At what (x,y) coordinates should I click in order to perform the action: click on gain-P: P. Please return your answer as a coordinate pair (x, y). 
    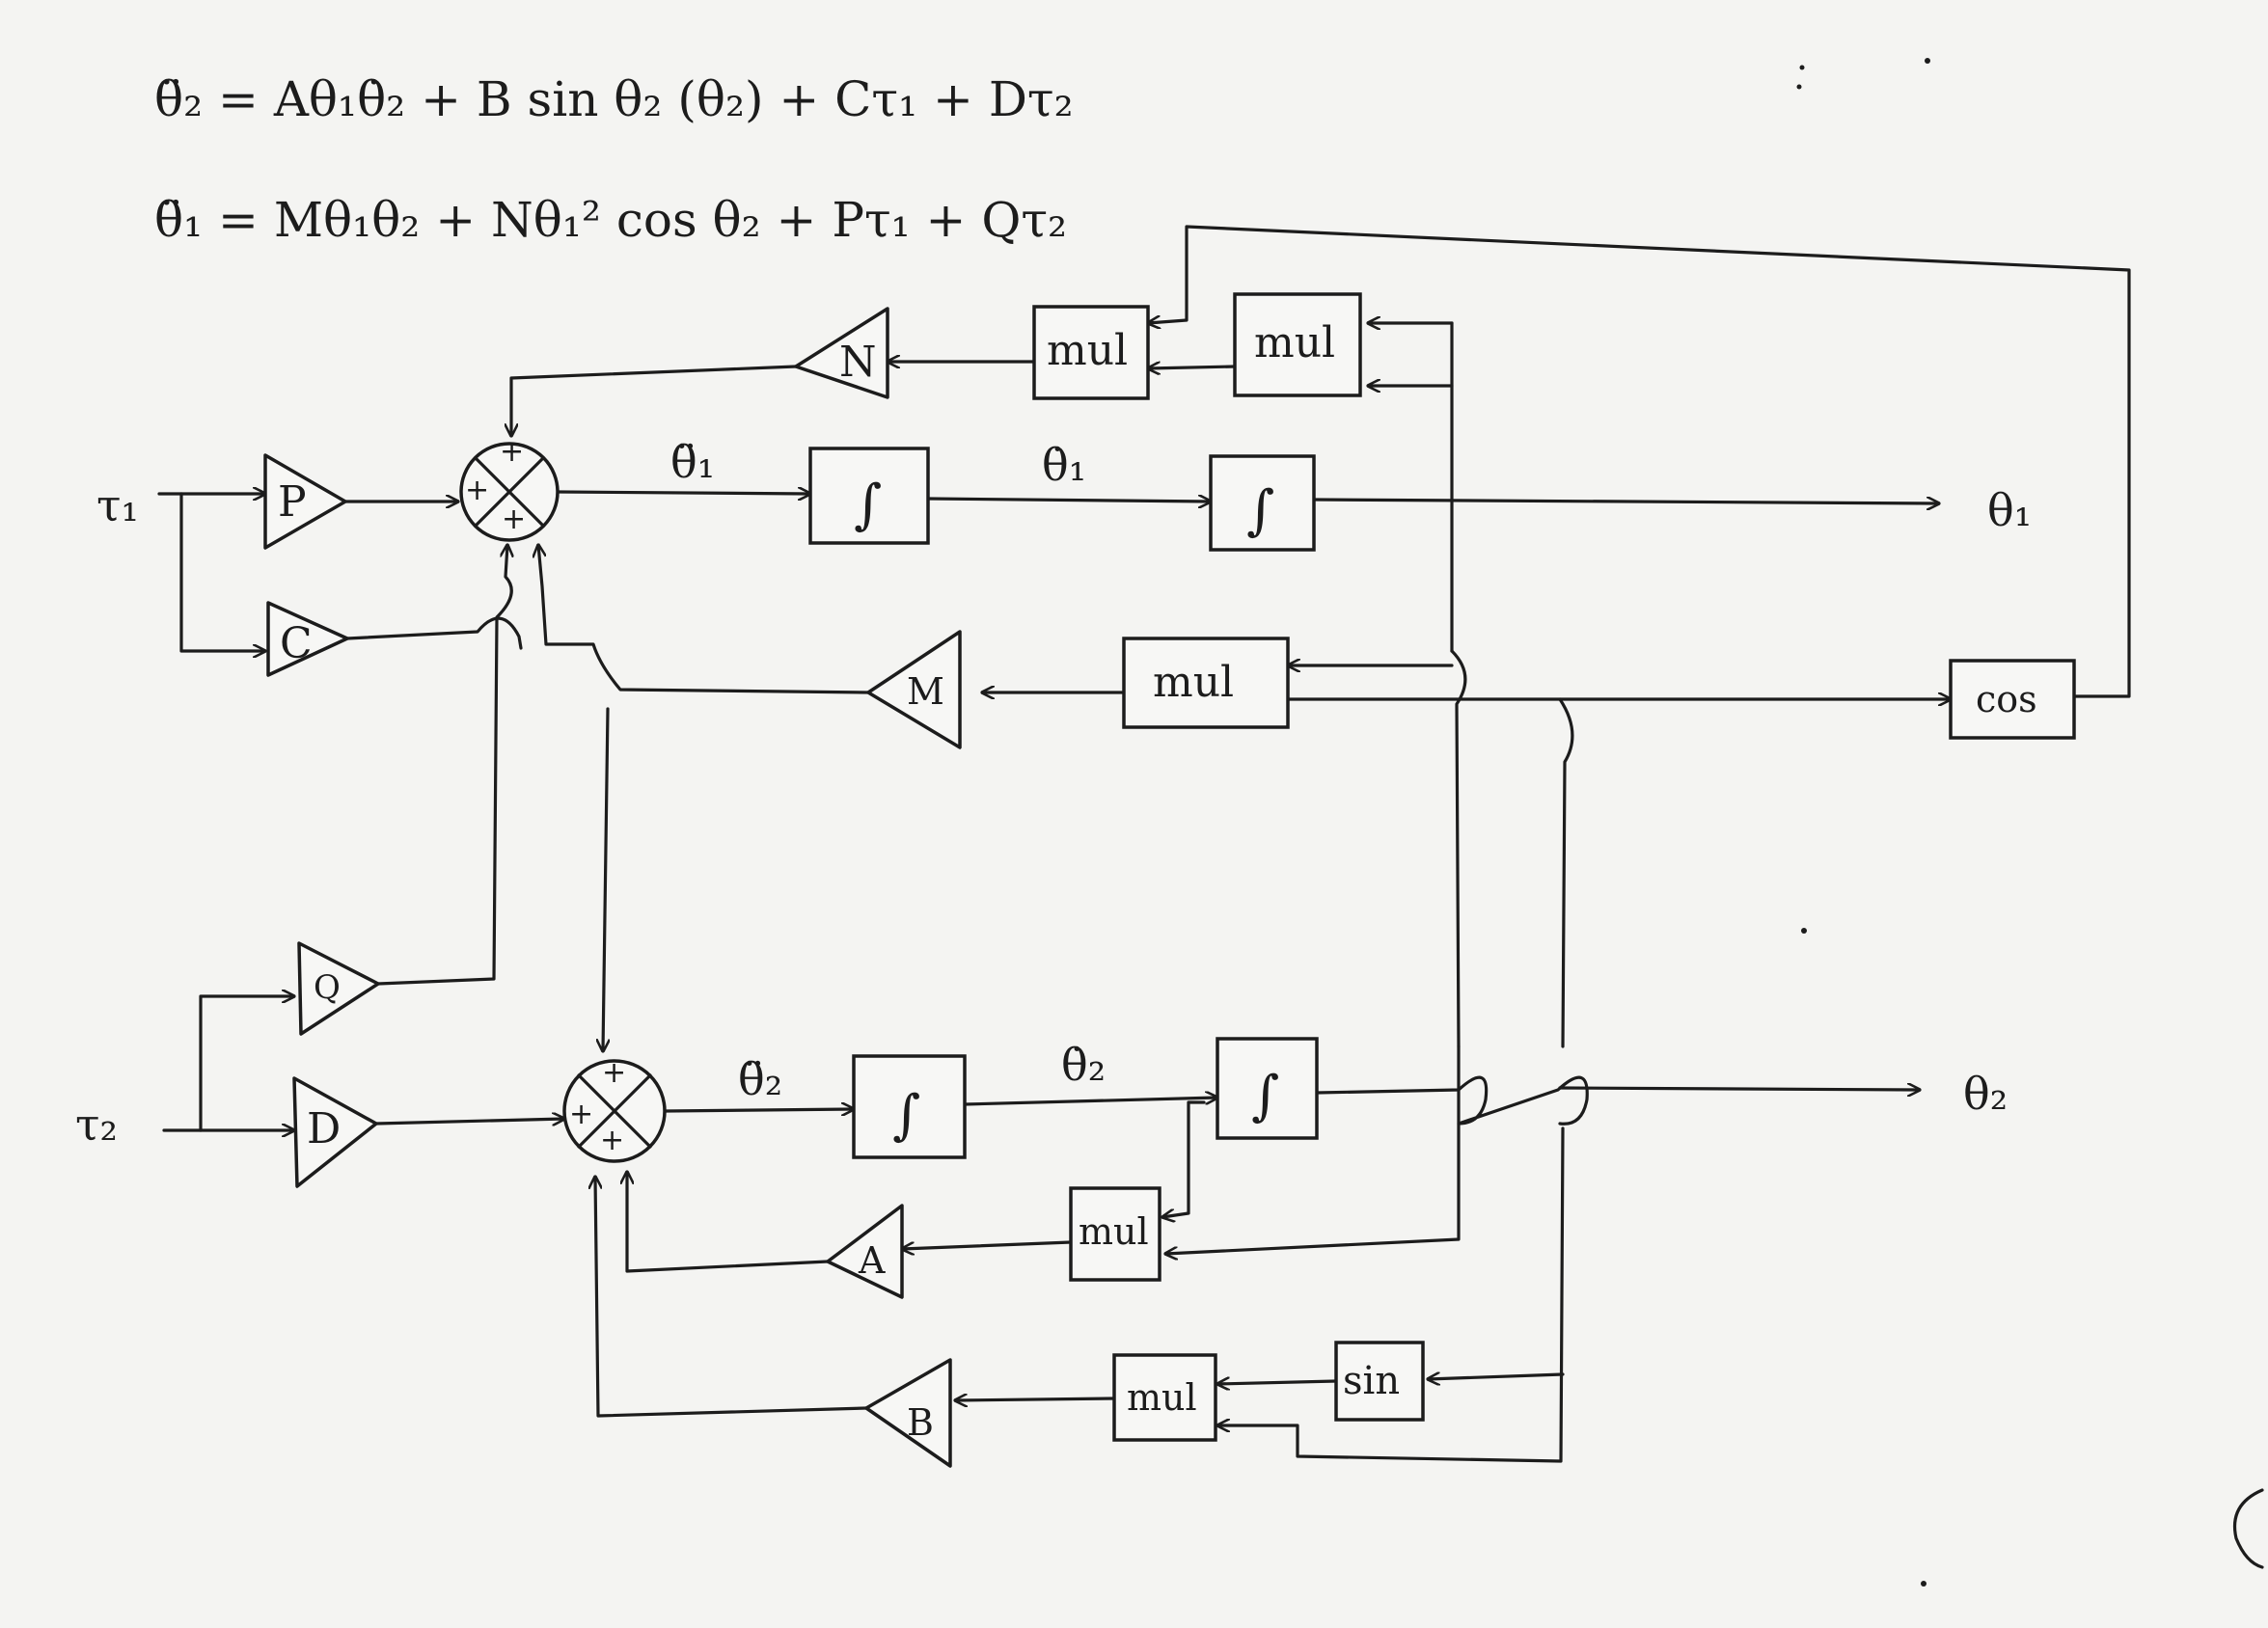
    Looking at the image, I should click on (305, 501).